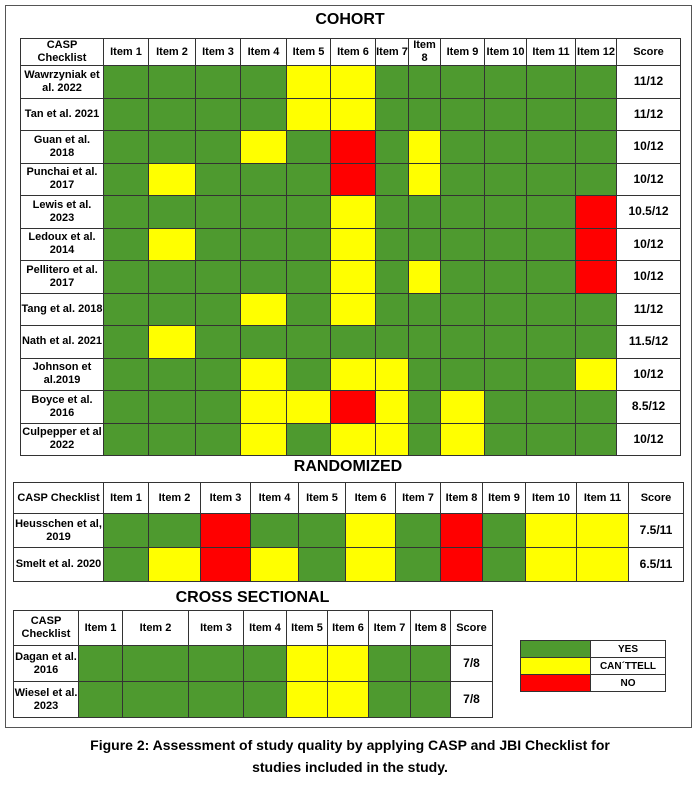 The height and width of the screenshot is (785, 700). Describe the element at coordinates (462, 52) in the screenshot. I see `header-cell: Item 9` at that location.